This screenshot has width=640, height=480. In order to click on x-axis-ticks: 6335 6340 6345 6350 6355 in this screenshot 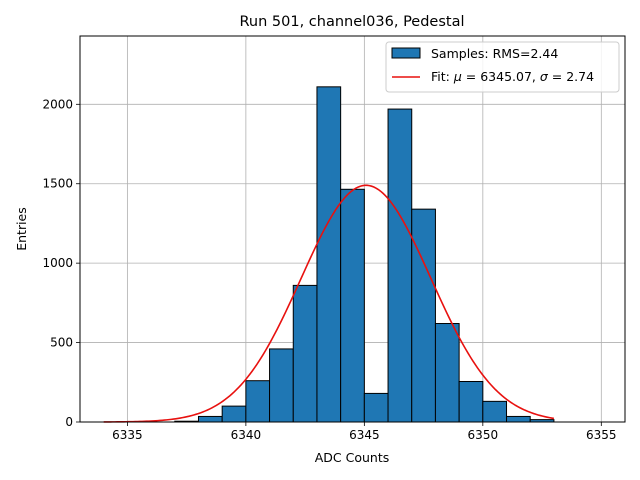, I will do `click(364, 432)`.